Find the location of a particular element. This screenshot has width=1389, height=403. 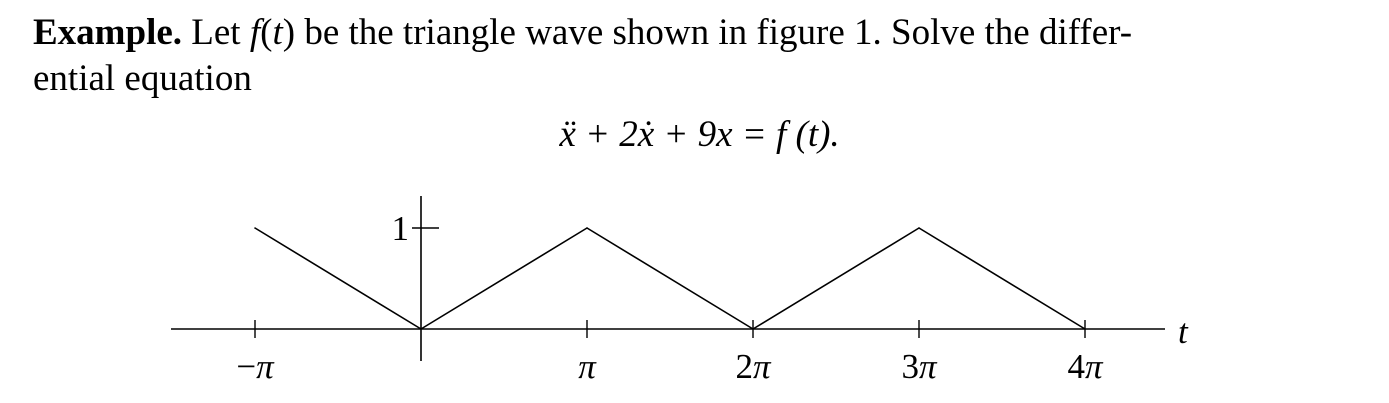

paragraph-part1: Let is located at coordinates (220, 32).